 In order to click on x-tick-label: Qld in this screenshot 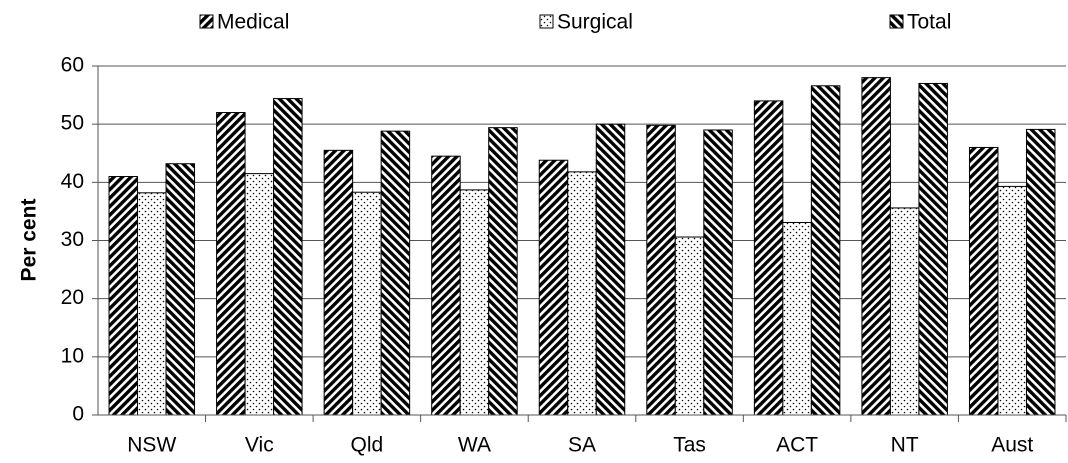, I will do `click(367, 445)`.